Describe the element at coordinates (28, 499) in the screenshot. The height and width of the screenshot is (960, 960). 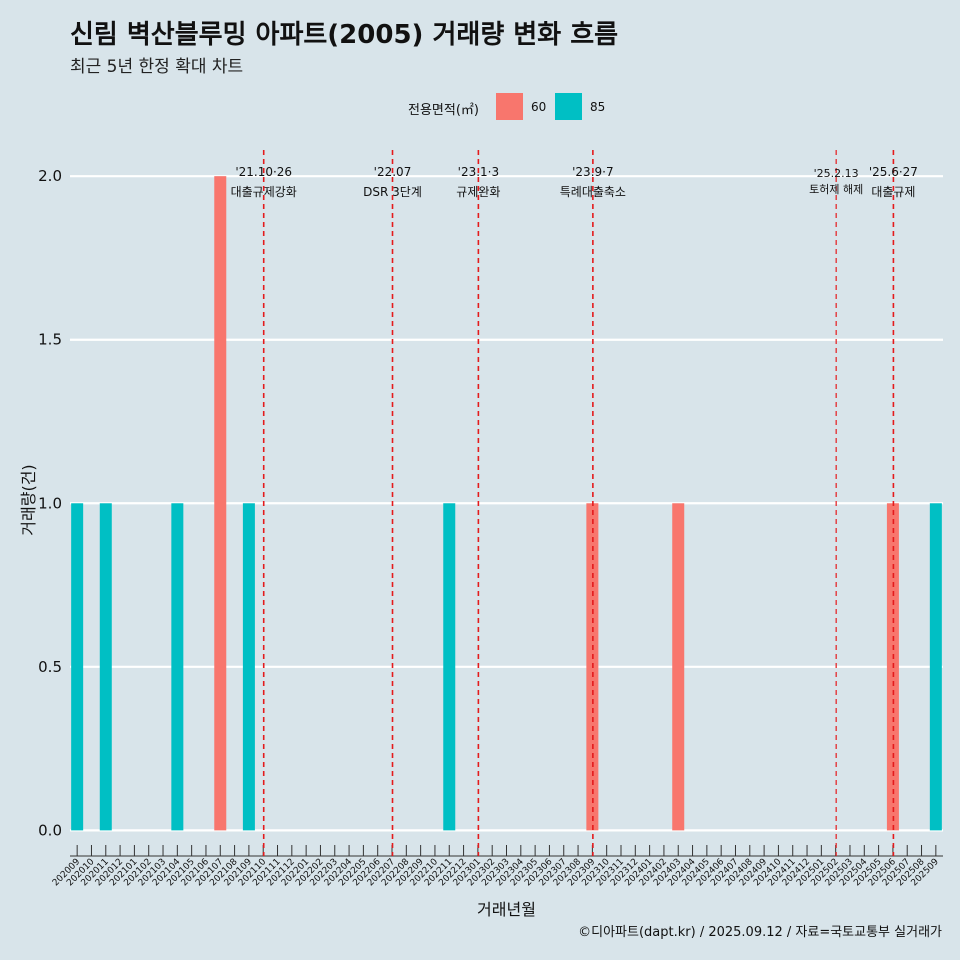
I see `y-axis-title: 거래량(건)` at that location.